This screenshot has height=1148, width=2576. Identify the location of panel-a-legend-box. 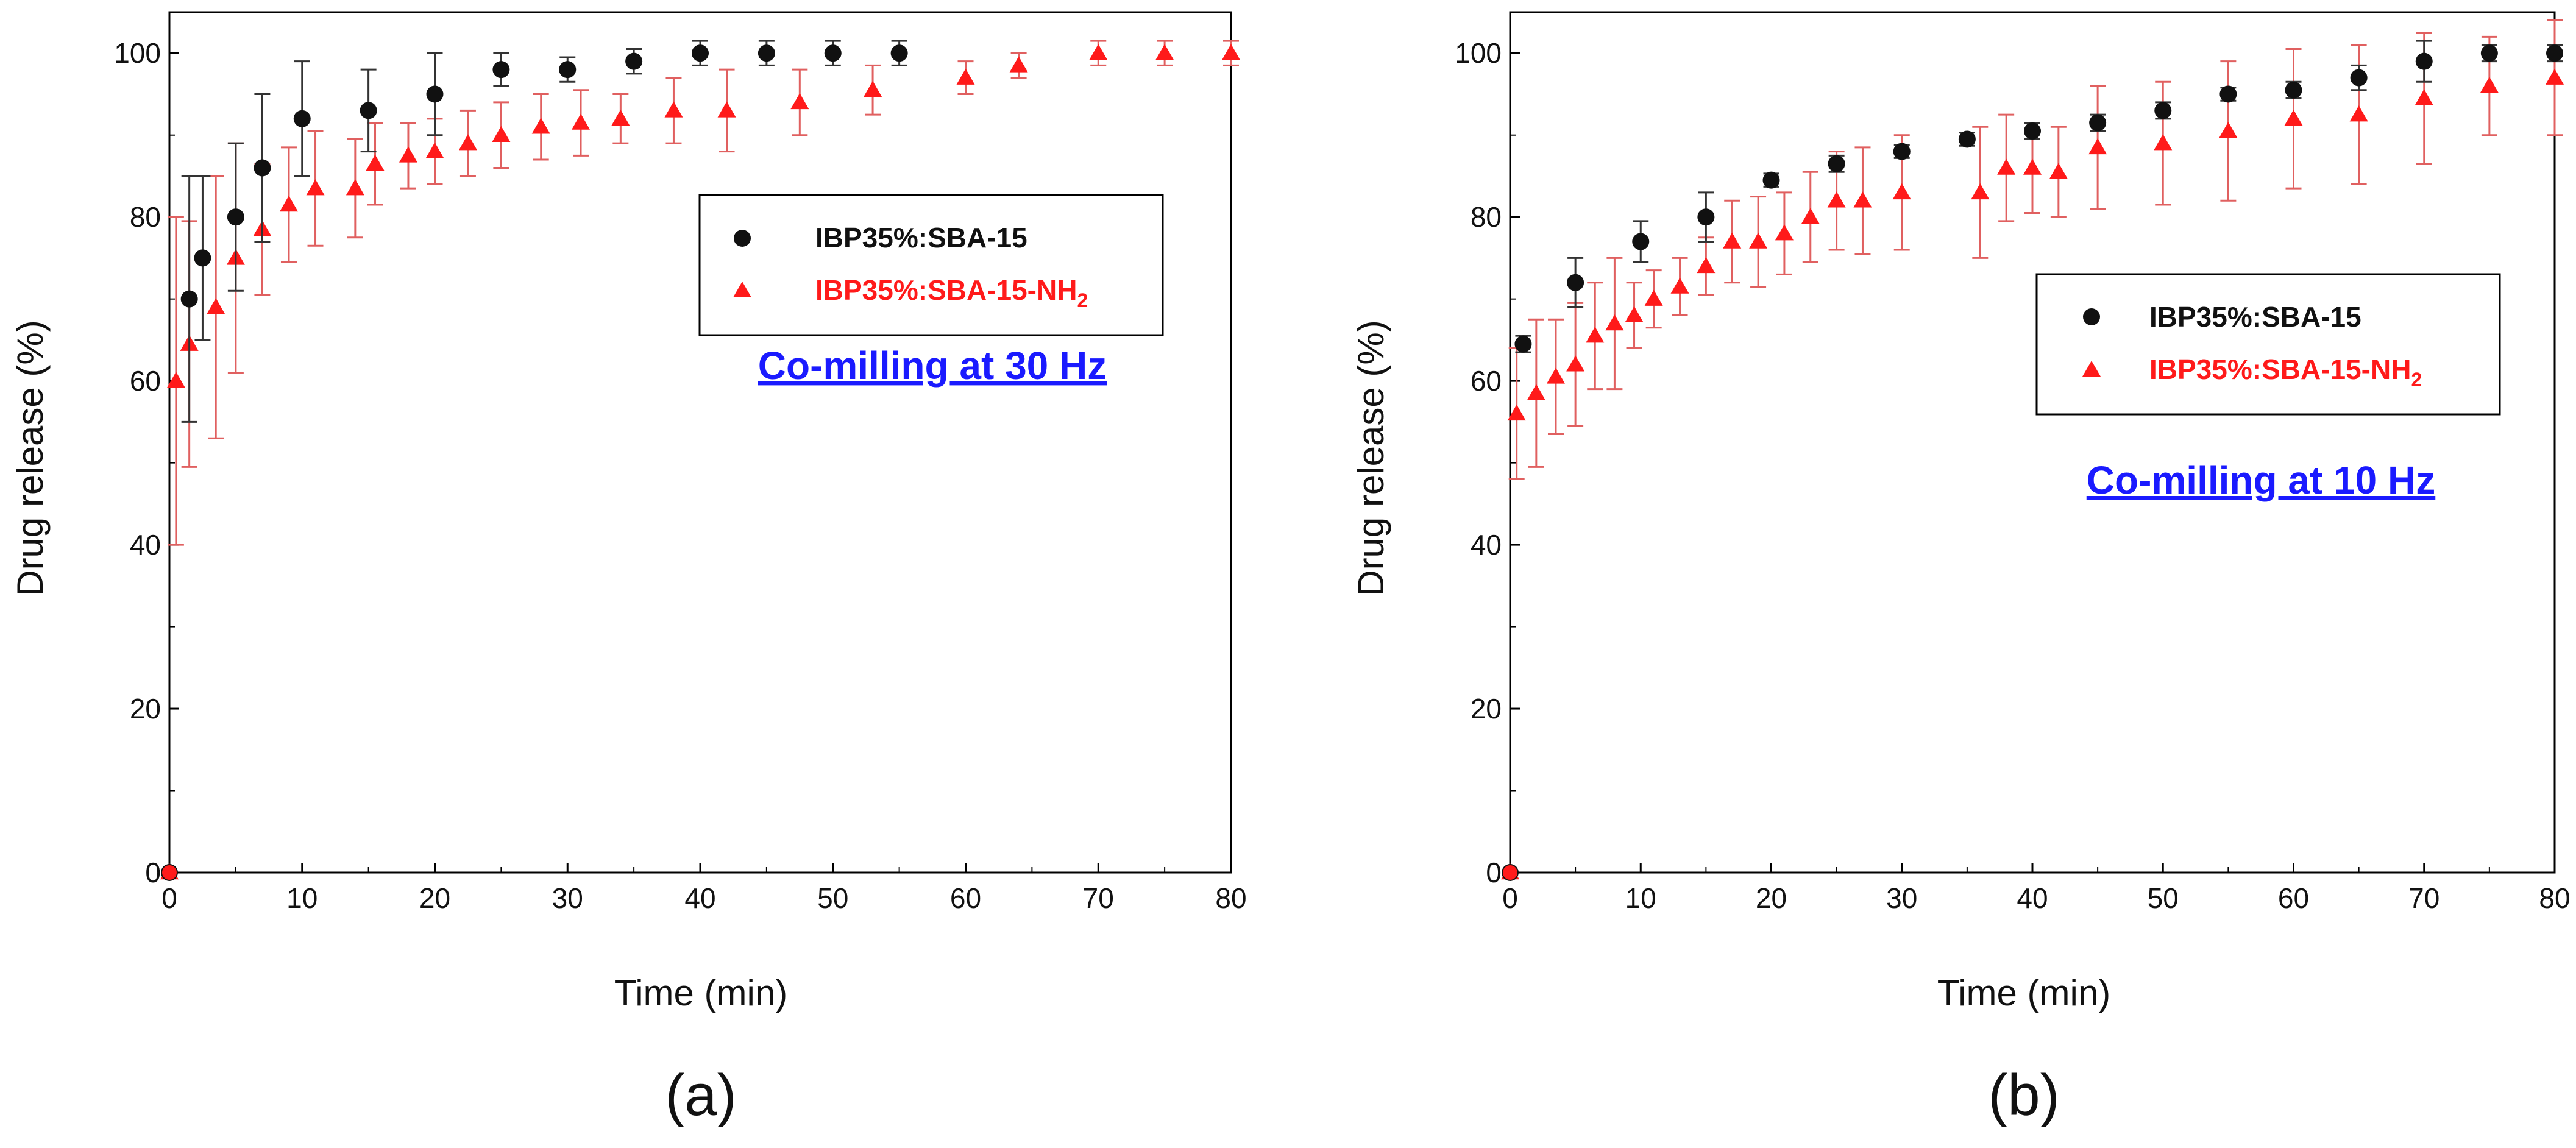
(931, 265).